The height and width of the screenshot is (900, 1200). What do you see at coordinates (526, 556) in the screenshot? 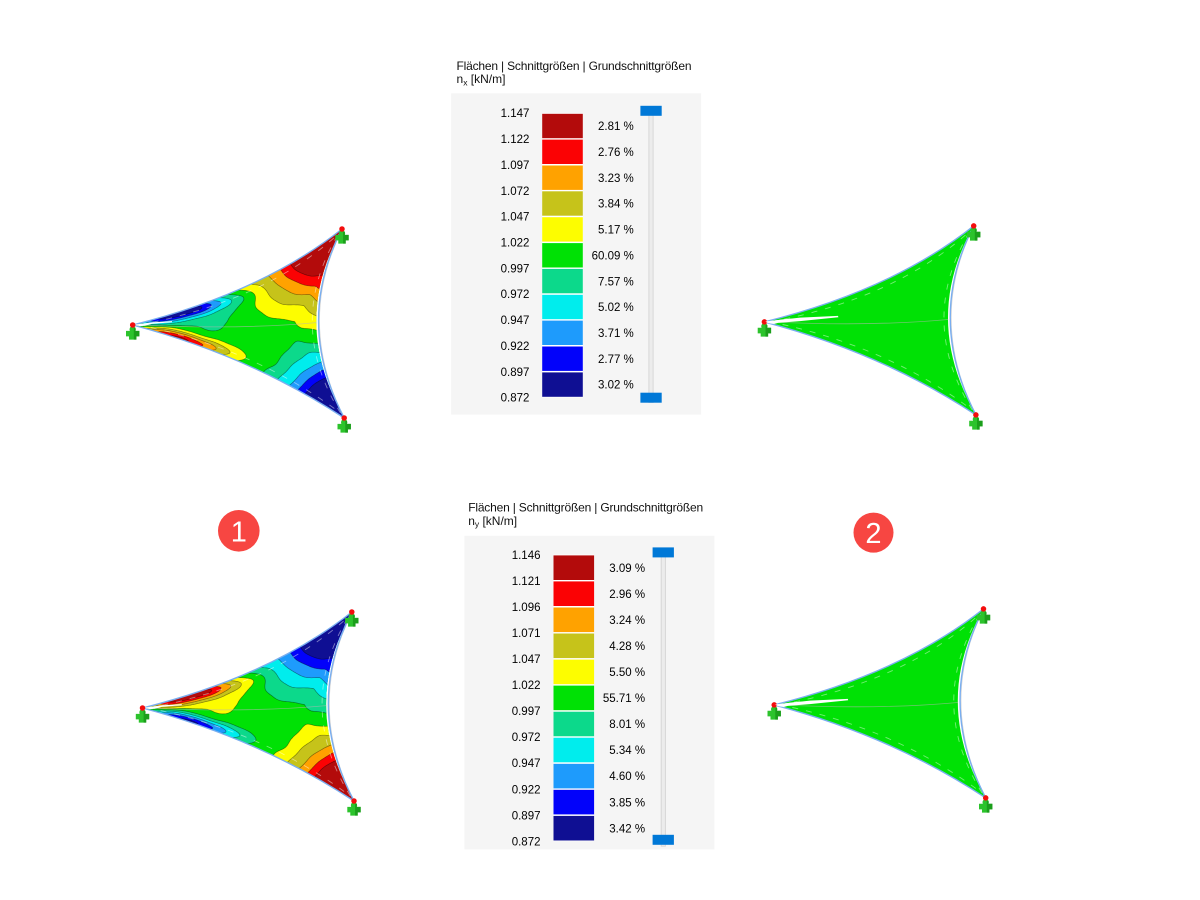
I see `svg-text: 1.146` at bounding box center [526, 556].